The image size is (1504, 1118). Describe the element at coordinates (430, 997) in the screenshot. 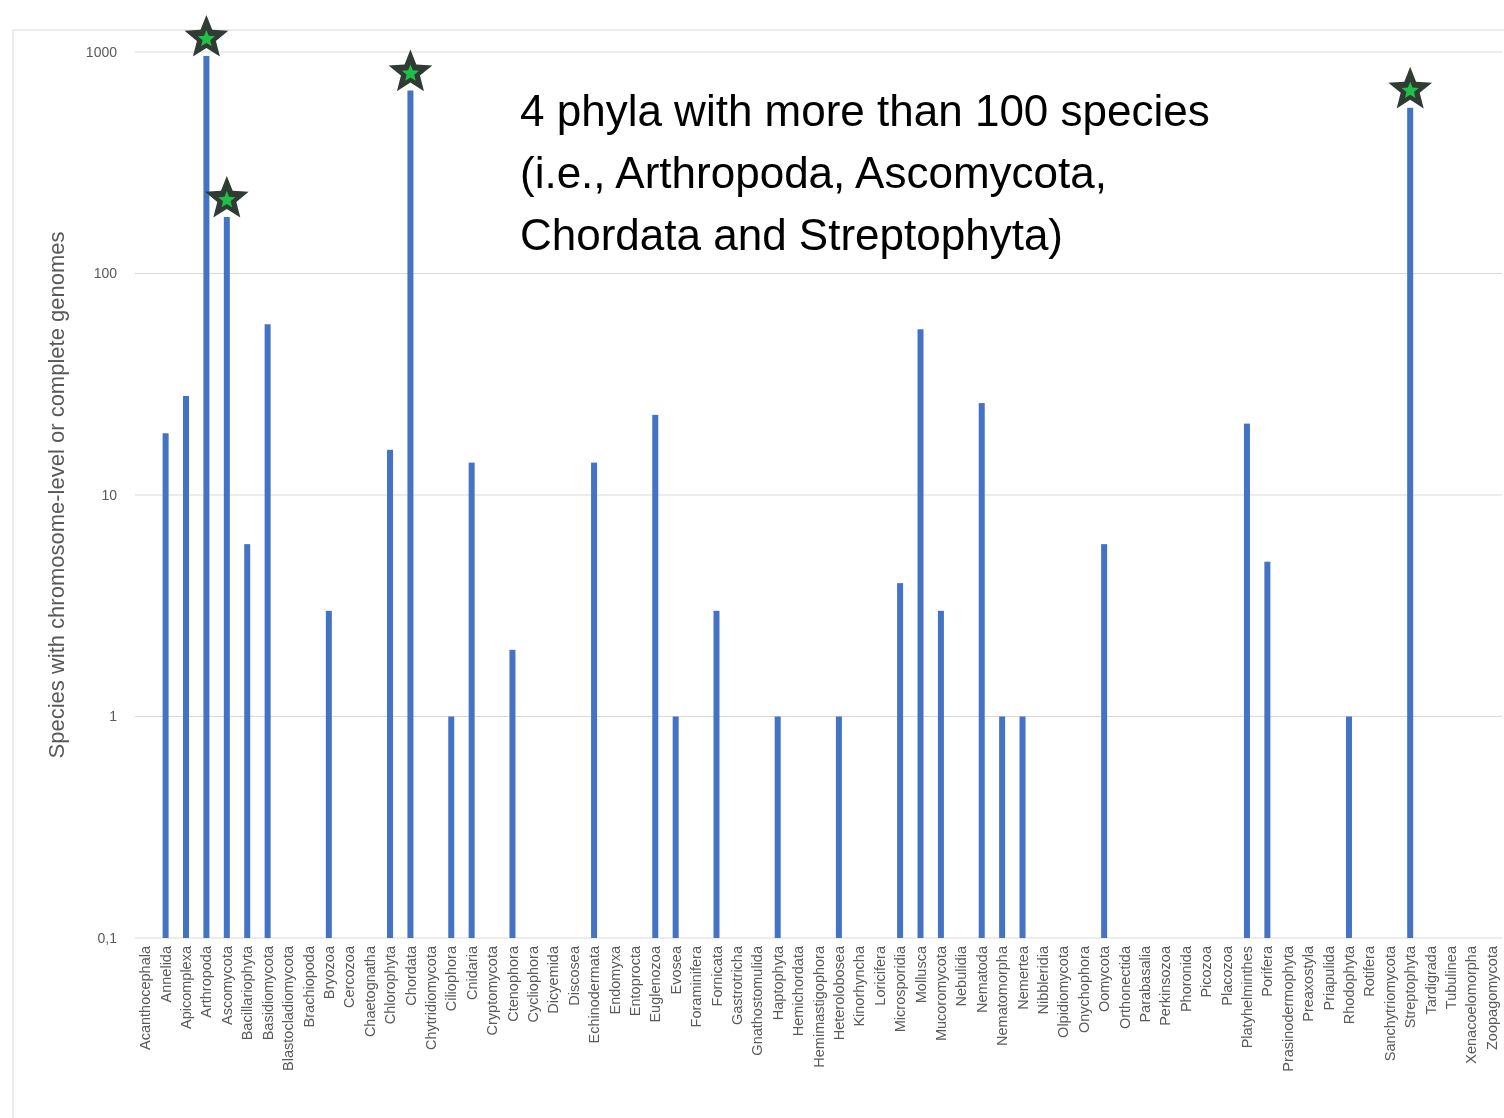

I see `x-tick-label: Chytridiomycota` at that location.